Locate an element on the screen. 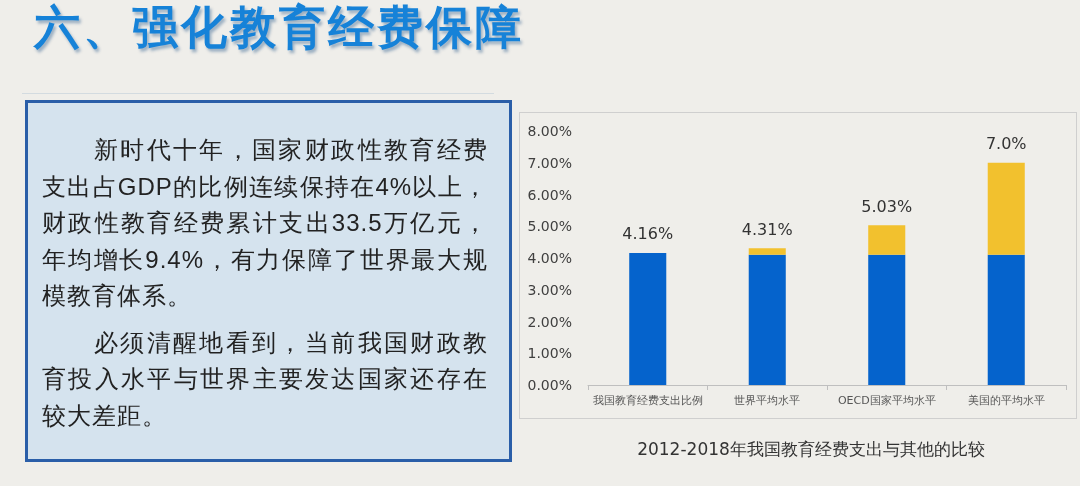 Image resolution: width=1080 pixels, height=486 pixels. y-tick-label: 2.00% is located at coordinates (549, 321).